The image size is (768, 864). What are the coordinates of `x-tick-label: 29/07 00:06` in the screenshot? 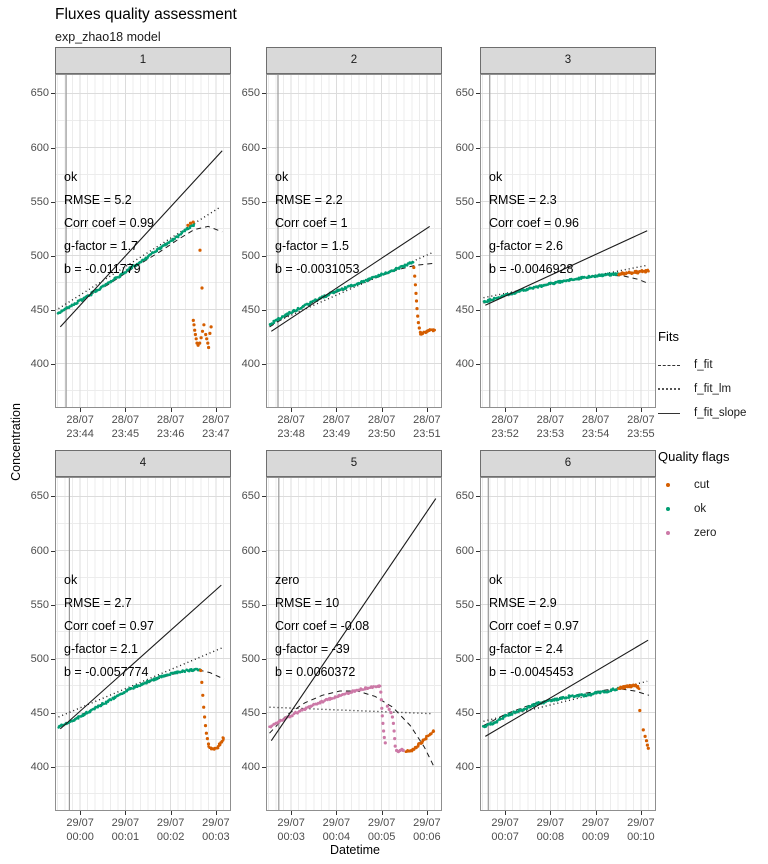 It's located at (427, 830).